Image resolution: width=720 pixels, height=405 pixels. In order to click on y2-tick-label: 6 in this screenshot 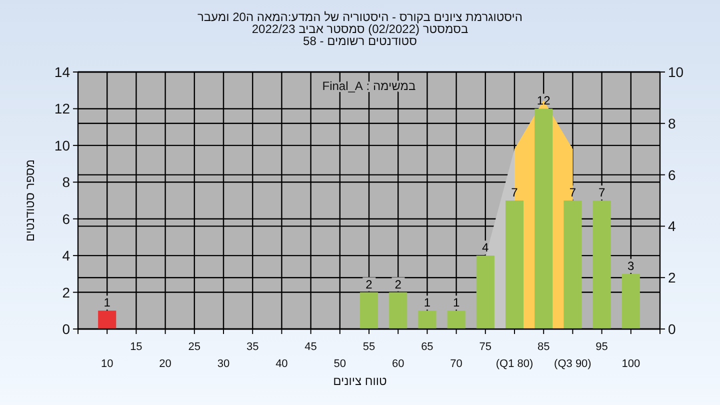, I will do `click(672, 174)`.